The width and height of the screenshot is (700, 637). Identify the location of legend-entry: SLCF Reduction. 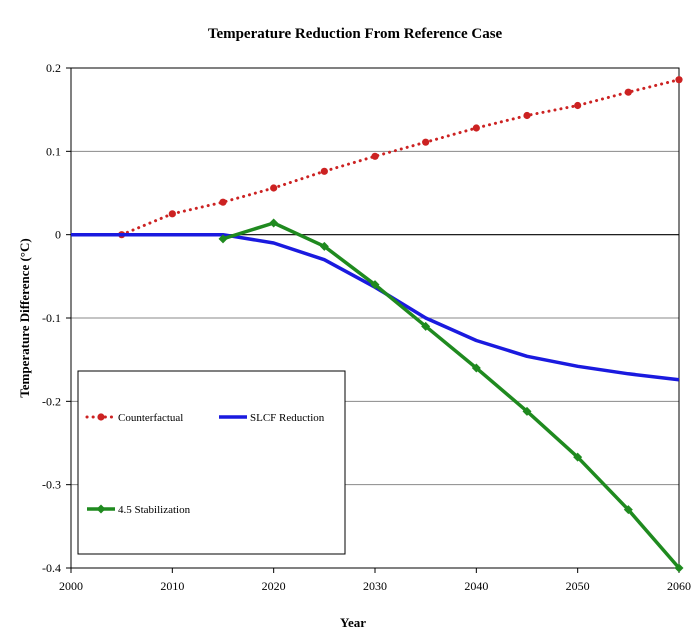
(272, 418).